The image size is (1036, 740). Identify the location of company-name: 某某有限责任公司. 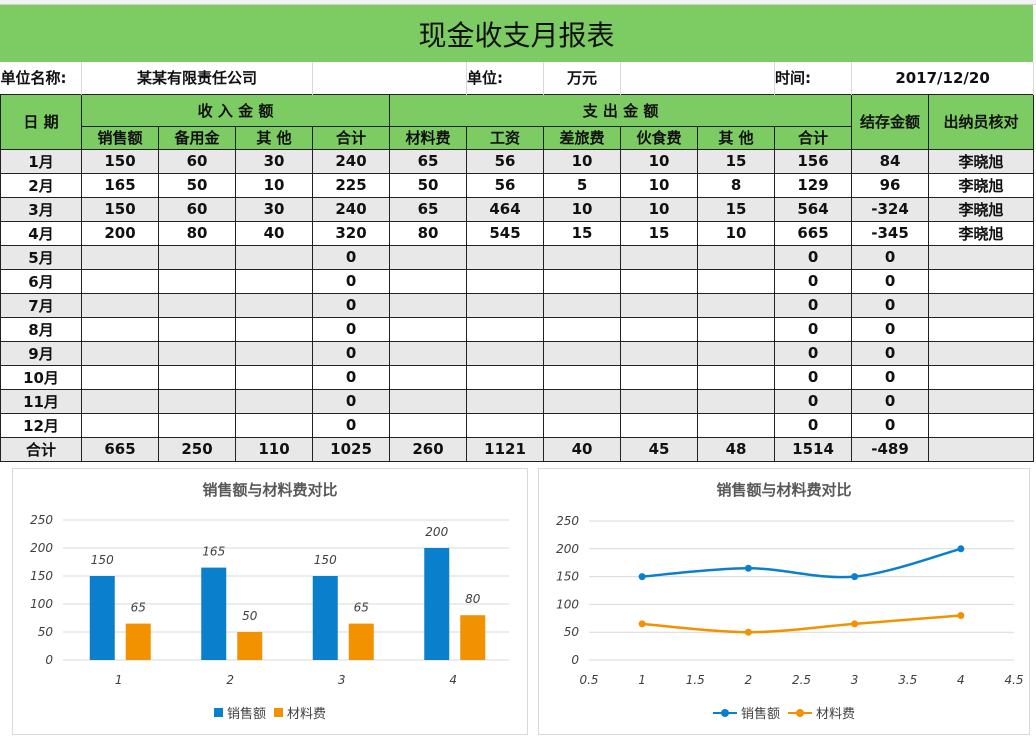
(197, 78).